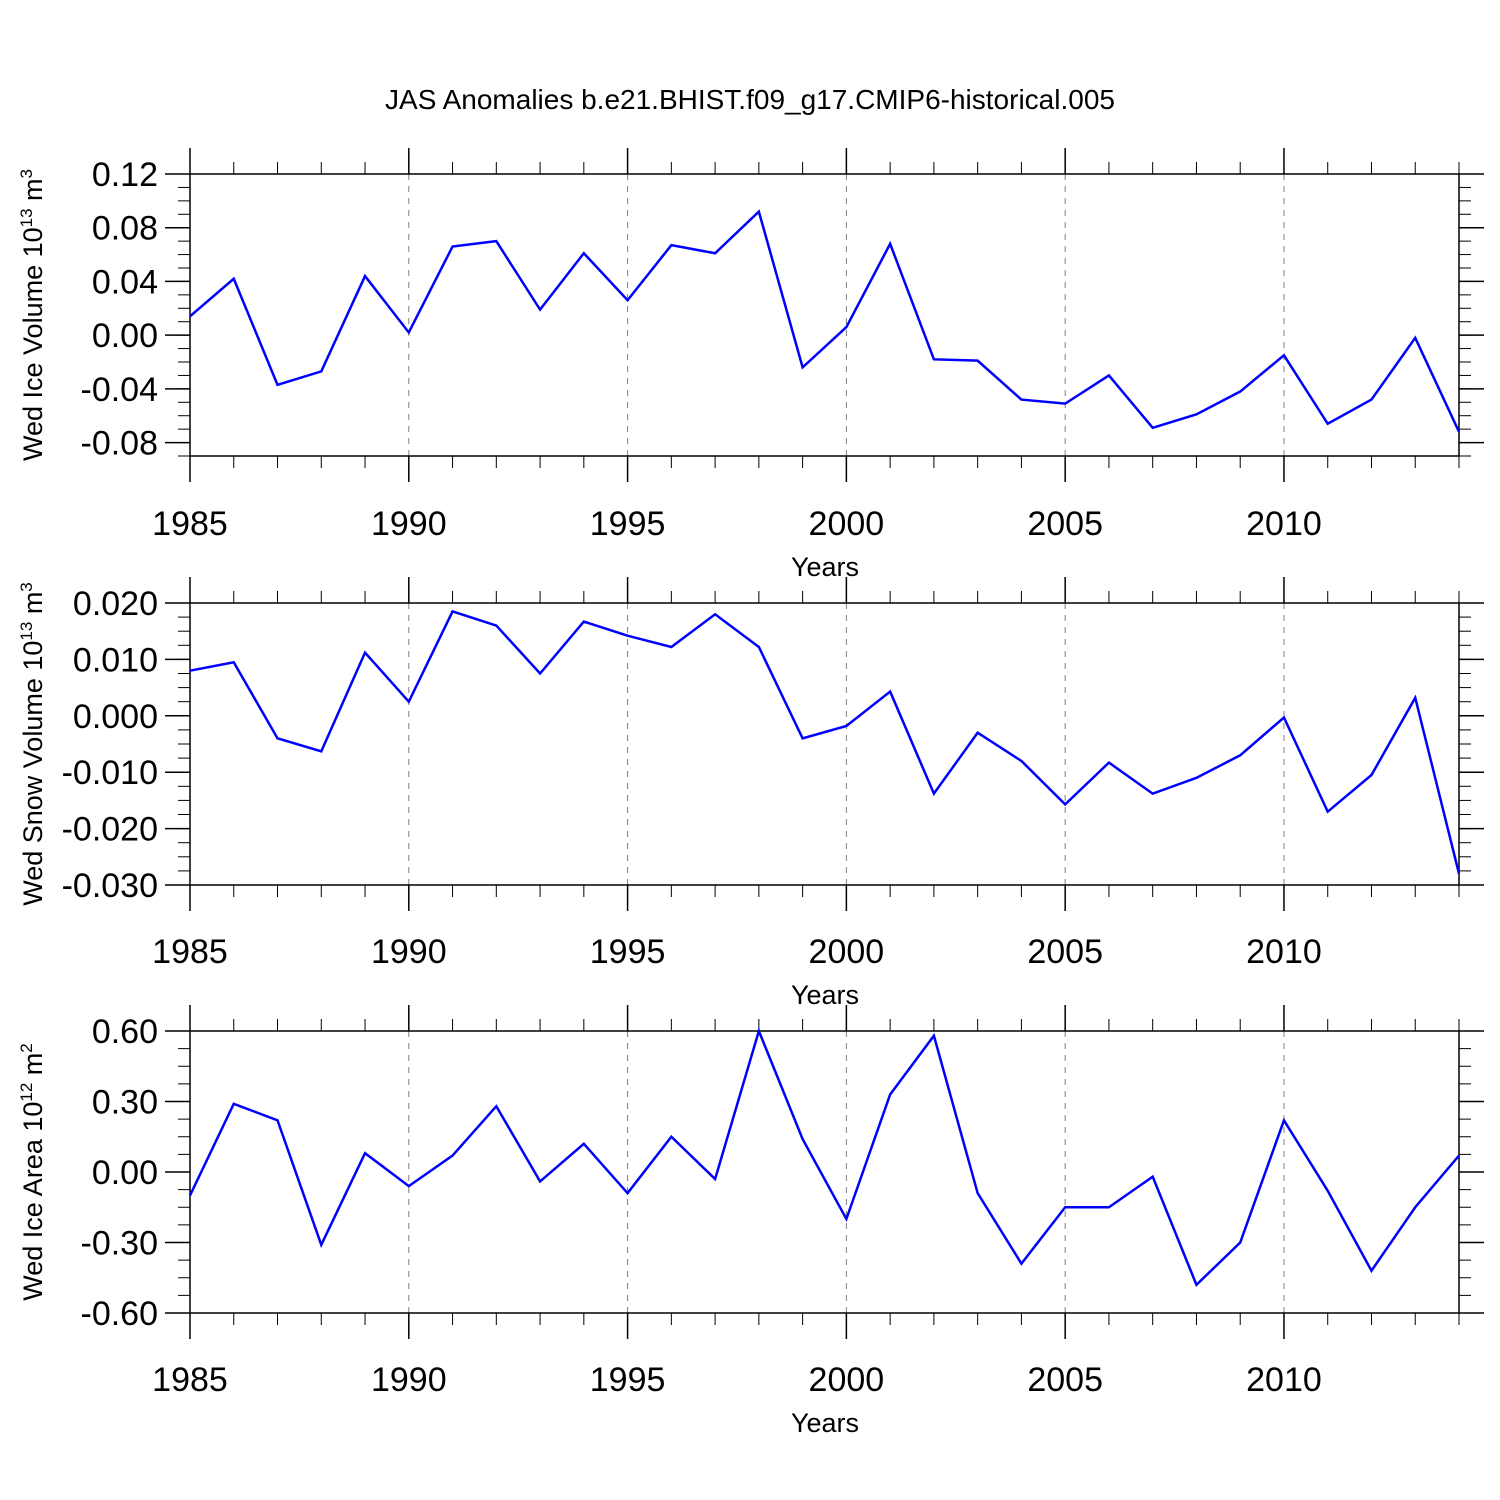  Describe the element at coordinates (125, 282) in the screenshot. I see `y-tick-label: 0.04` at that location.